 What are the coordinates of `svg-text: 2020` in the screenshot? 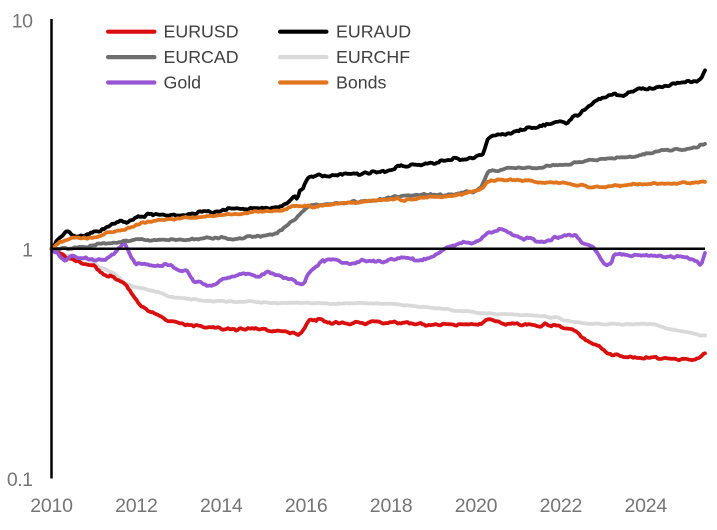 It's located at (476, 506).